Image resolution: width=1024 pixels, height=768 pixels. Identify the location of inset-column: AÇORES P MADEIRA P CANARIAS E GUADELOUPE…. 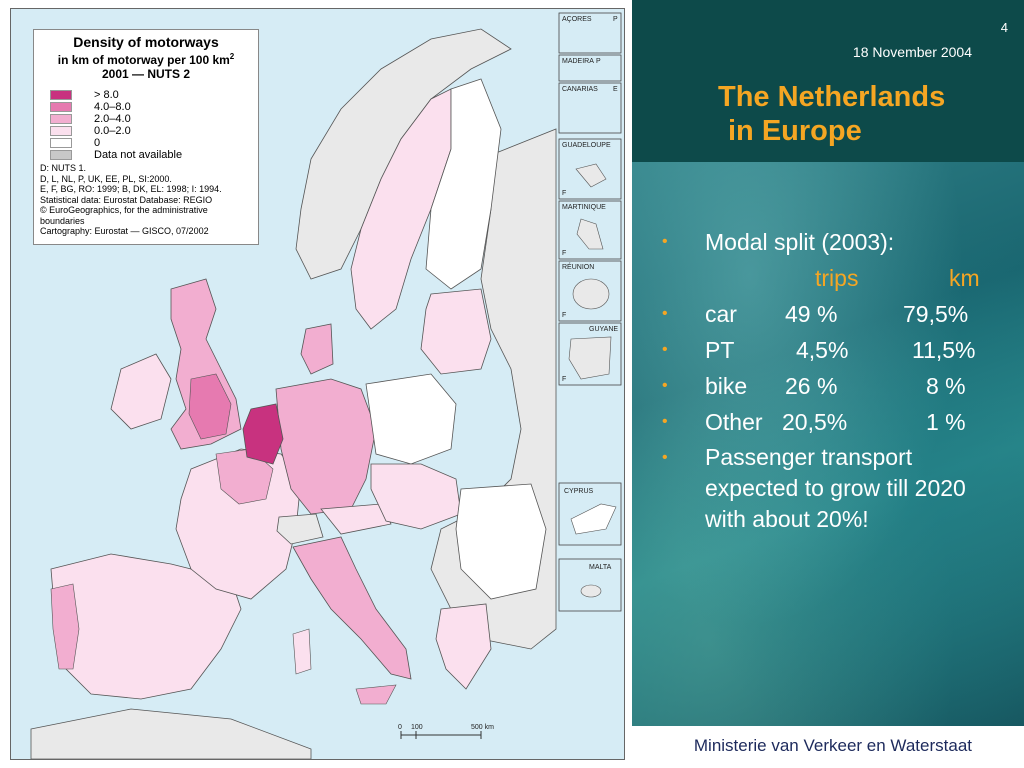
(590, 312).